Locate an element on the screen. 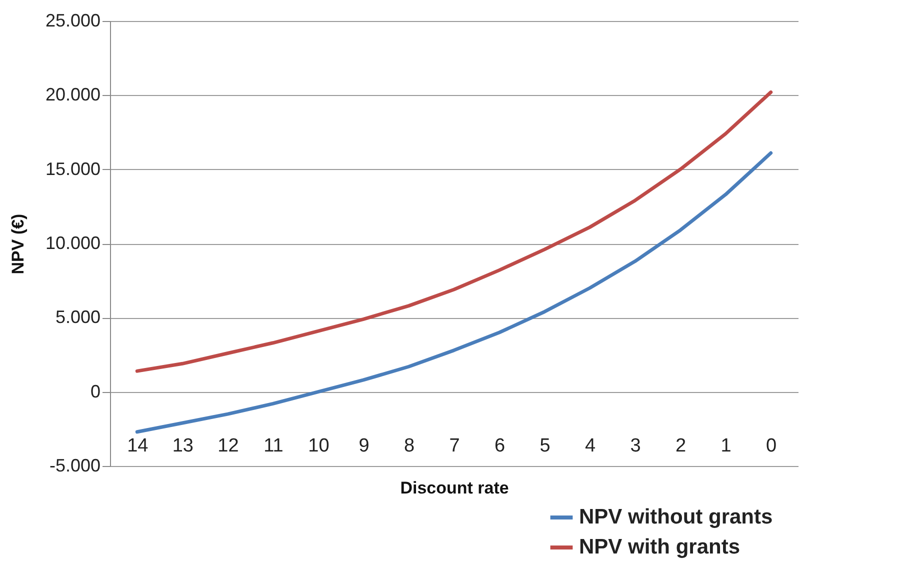 This screenshot has width=911, height=575. y-tick-label: 25.000 is located at coordinates (72, 20).